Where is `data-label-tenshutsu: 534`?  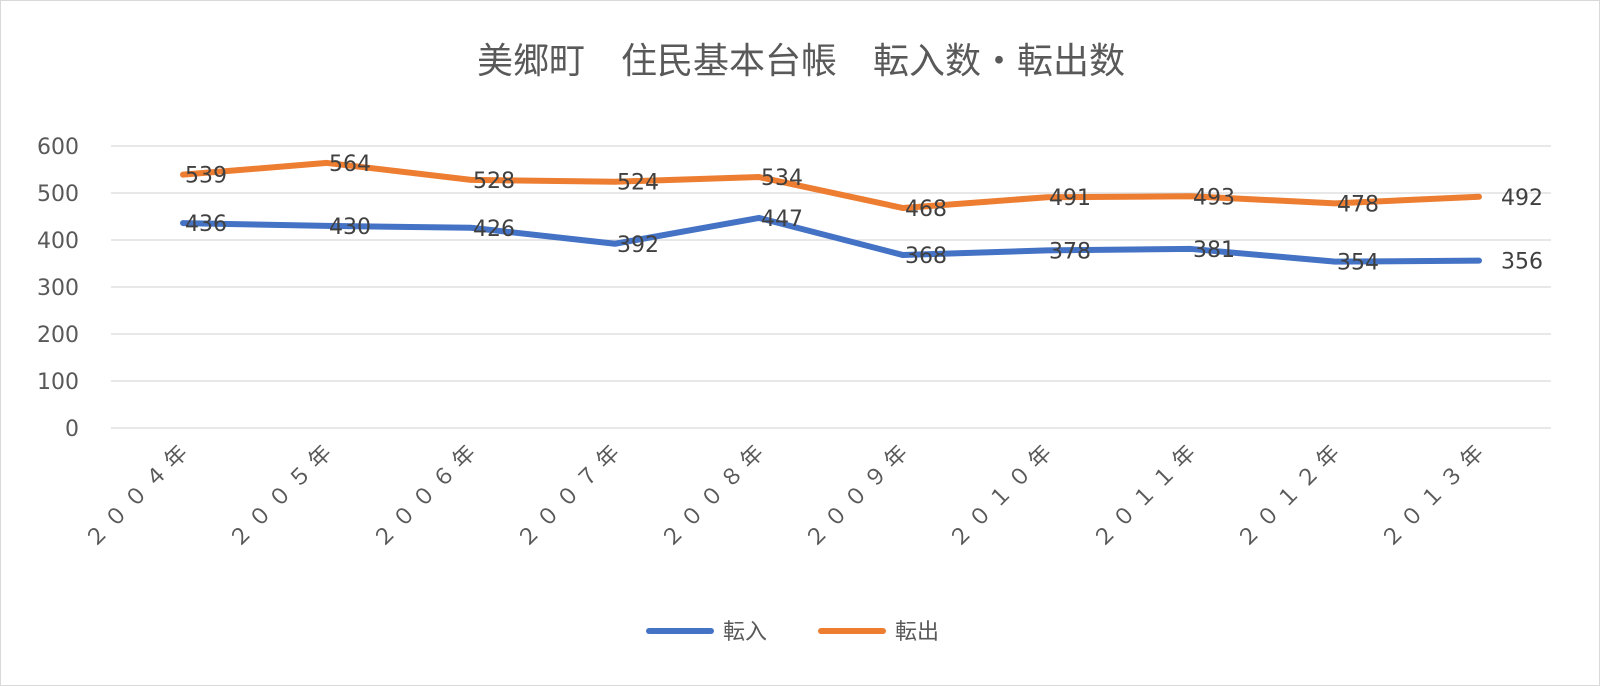 data-label-tenshutsu: 534 is located at coordinates (782, 178).